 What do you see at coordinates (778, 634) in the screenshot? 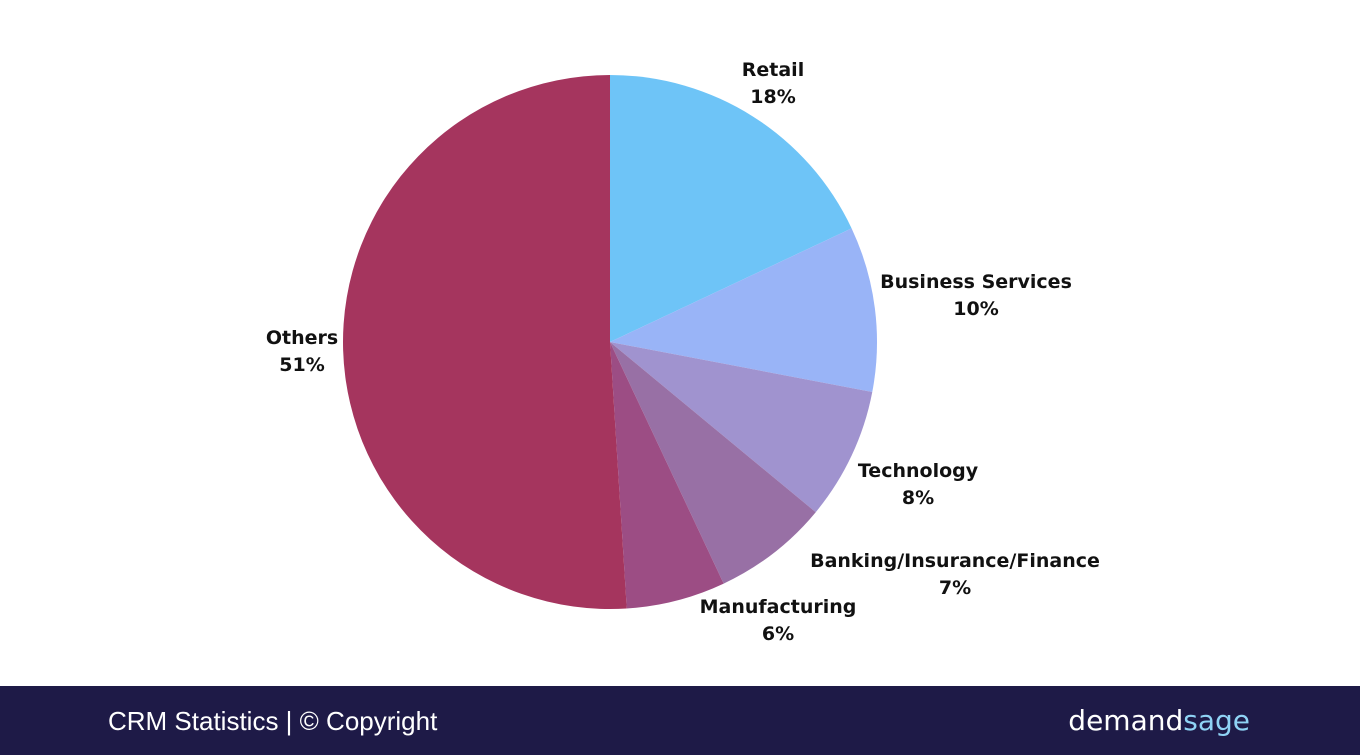
I see `slice-value-label: 6%` at bounding box center [778, 634].